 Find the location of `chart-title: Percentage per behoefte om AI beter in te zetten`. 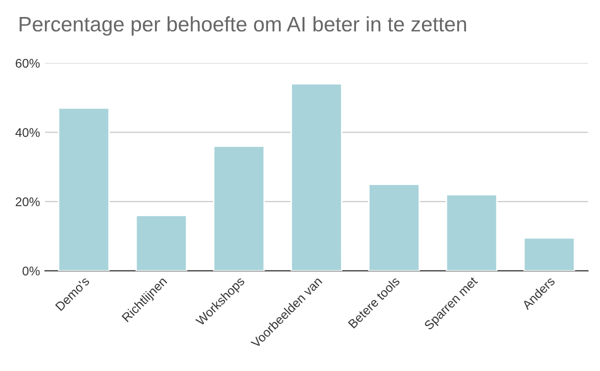

chart-title: Percentage per behoefte om AI beter in te zetten is located at coordinates (243, 26).